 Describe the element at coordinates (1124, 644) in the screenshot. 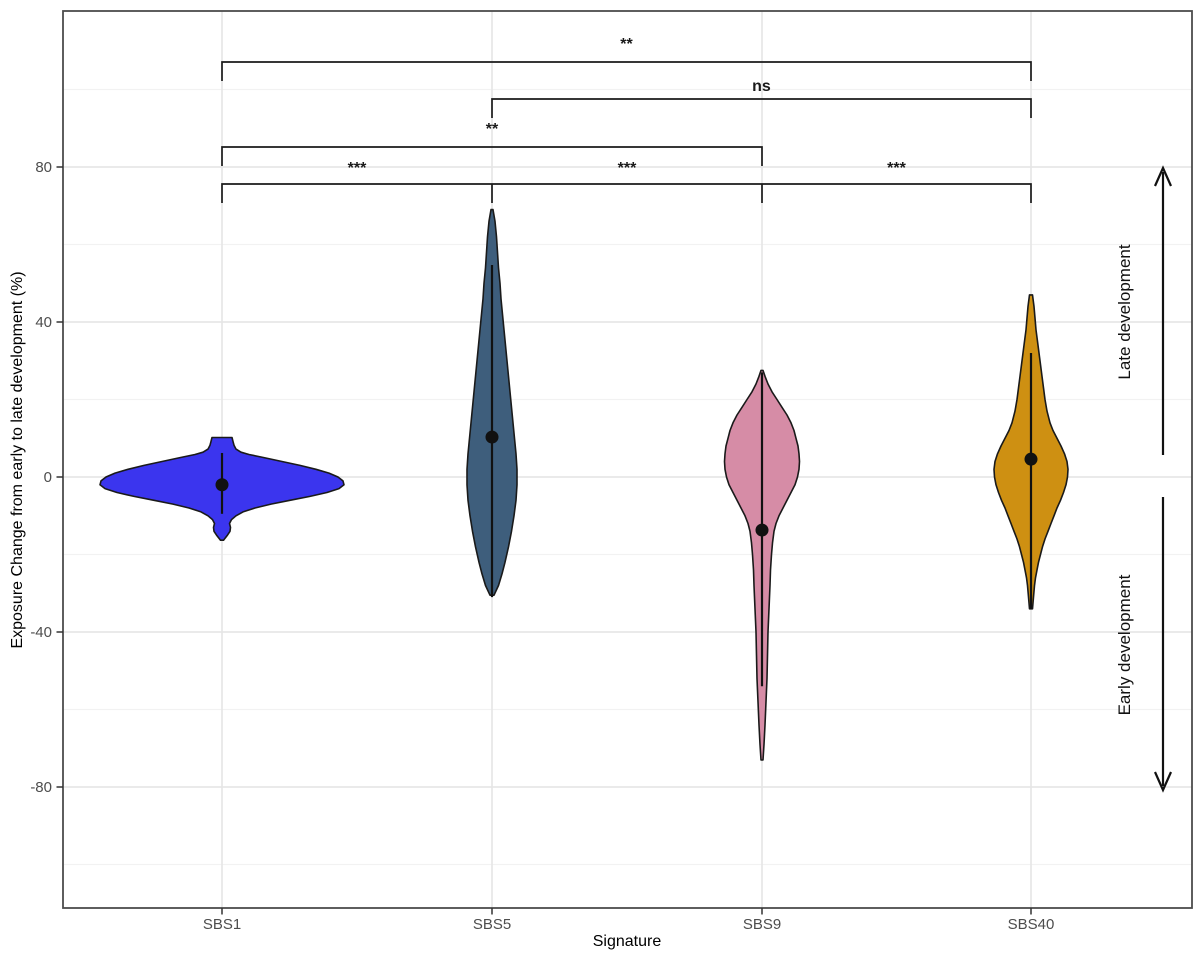

I see `early-development-label: Early development` at that location.